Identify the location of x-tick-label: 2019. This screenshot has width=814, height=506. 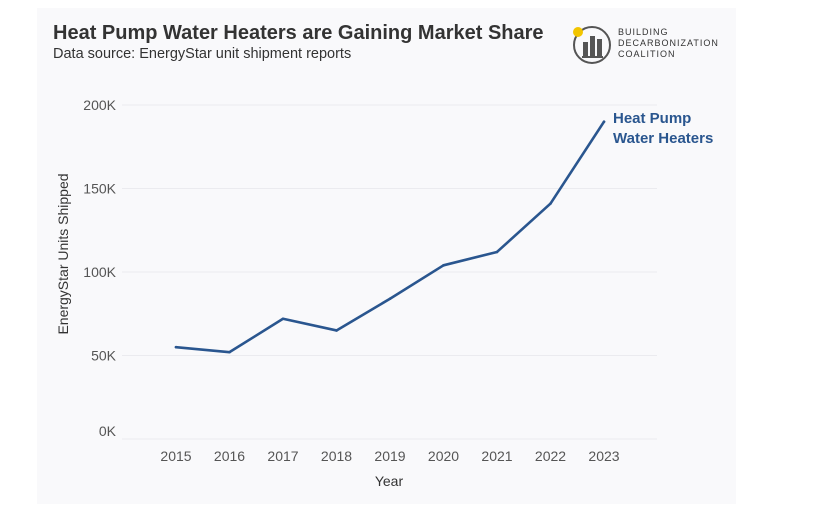
(389, 456).